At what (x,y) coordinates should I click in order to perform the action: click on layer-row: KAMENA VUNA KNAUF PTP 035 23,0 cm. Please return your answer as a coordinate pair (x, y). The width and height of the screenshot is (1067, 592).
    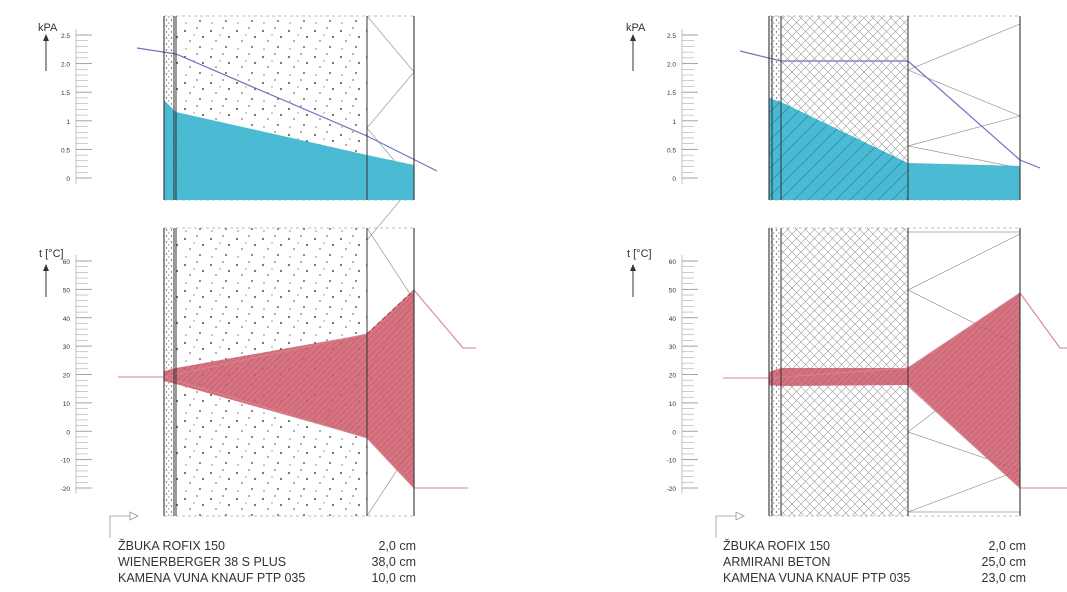
    Looking at the image, I should click on (874, 578).